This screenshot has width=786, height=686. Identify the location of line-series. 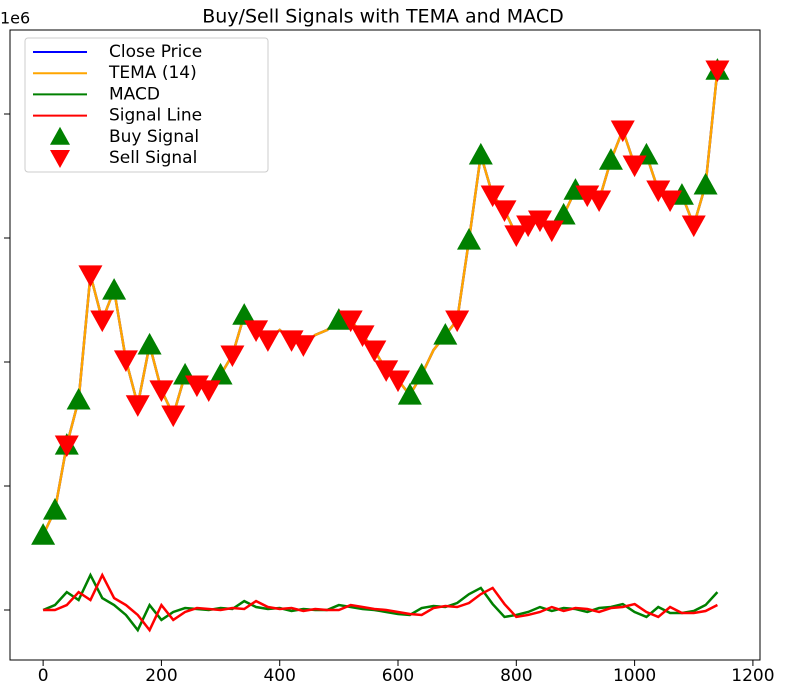
(380, 602).